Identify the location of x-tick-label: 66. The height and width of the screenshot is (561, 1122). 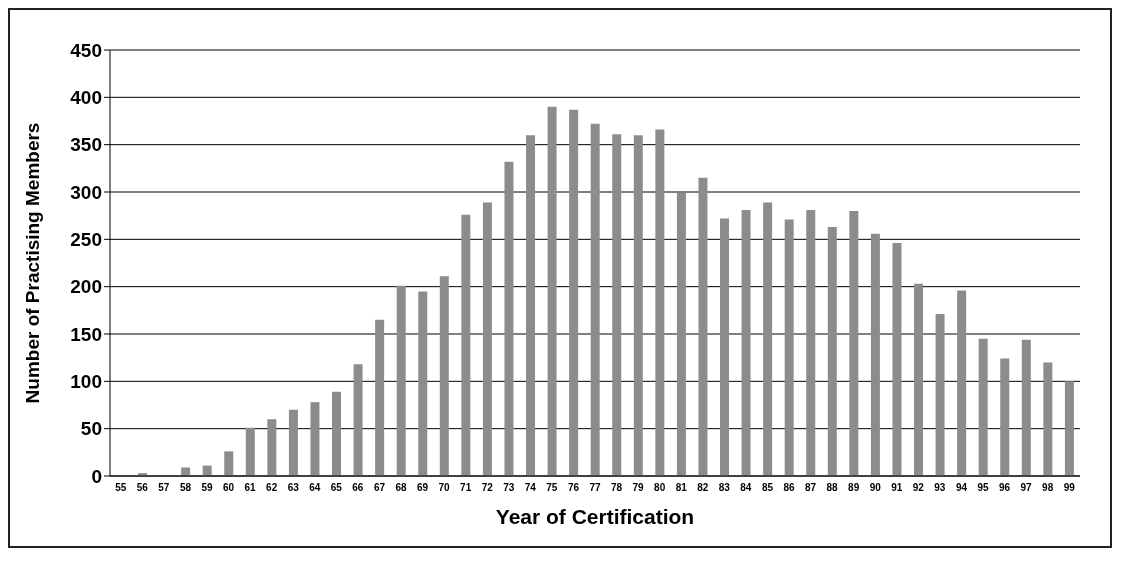
(358, 488).